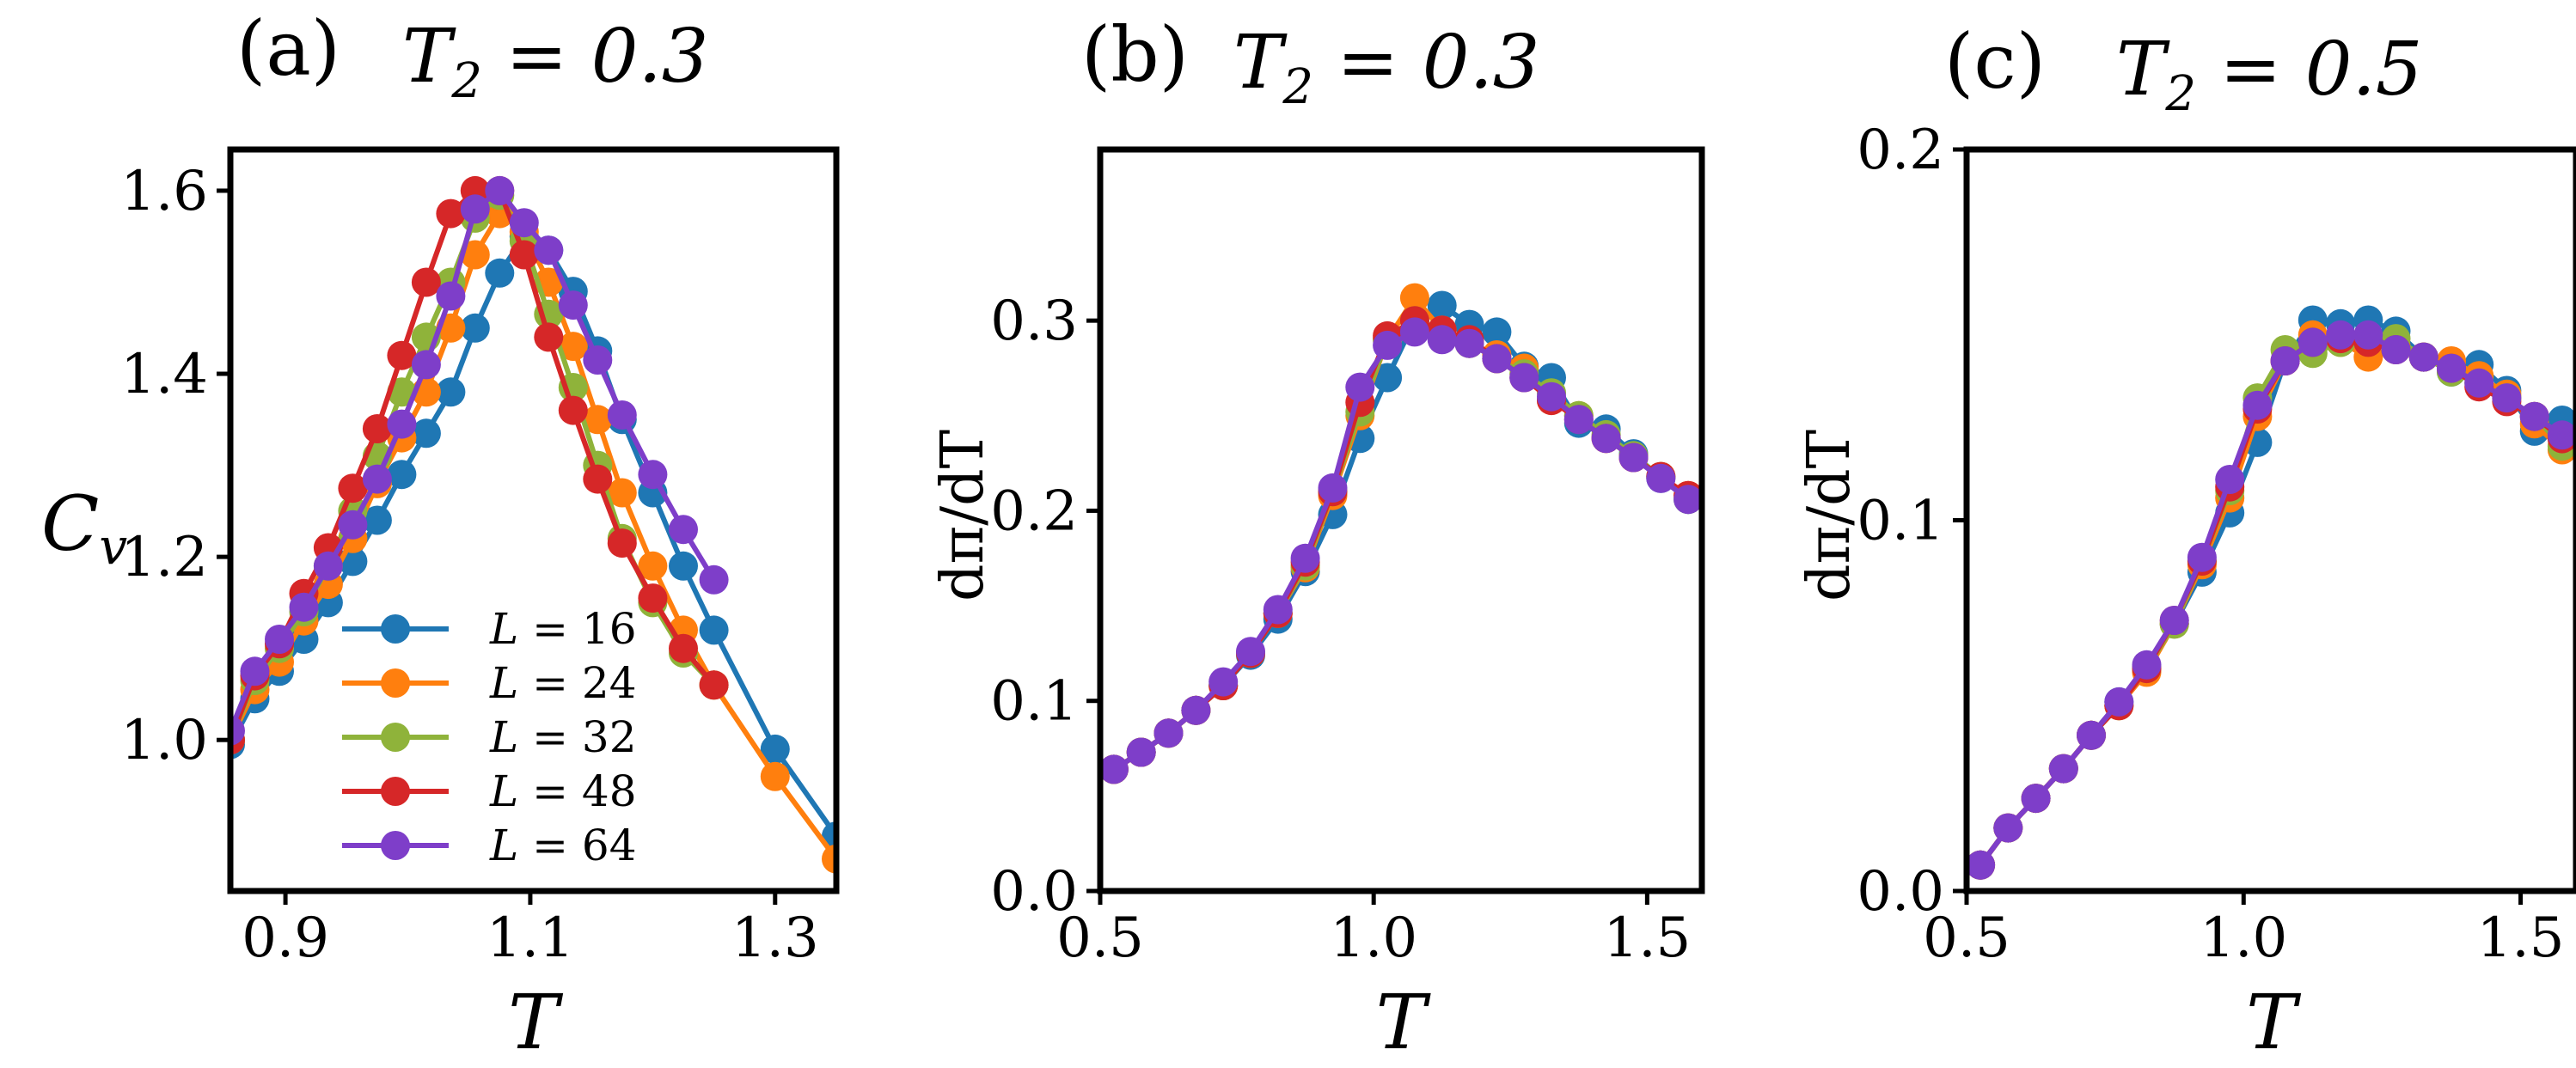  I want to click on legend-label: L = 64, so click(563, 845).